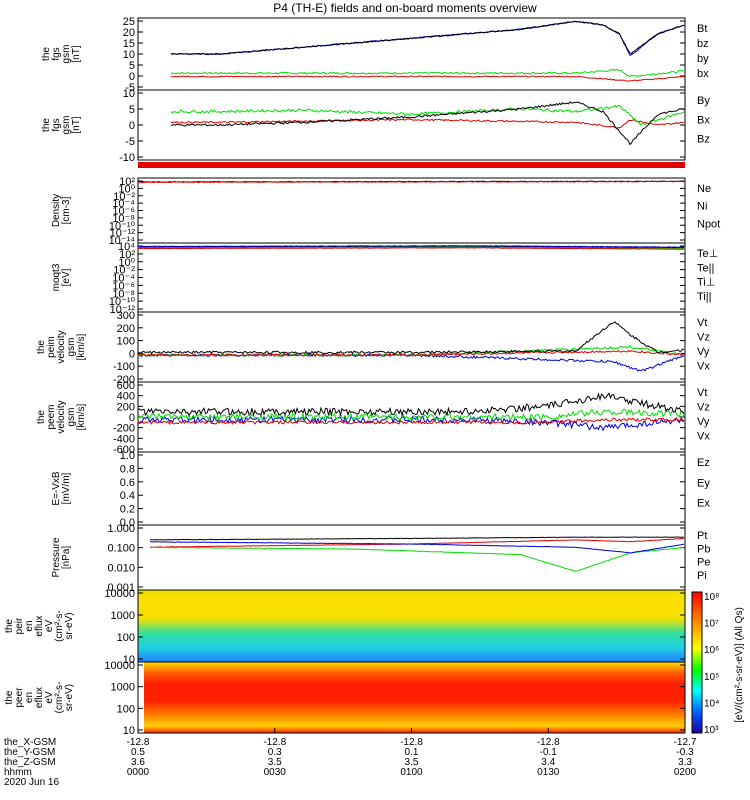 The height and width of the screenshot is (800, 750). I want to click on legend-Pb: Pb, so click(703, 549).